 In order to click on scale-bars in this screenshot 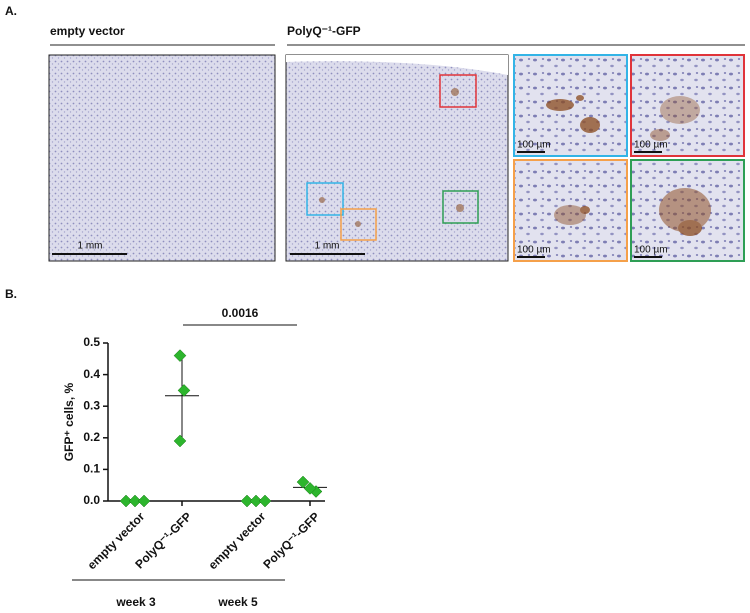, I will do `click(357, 204)`.